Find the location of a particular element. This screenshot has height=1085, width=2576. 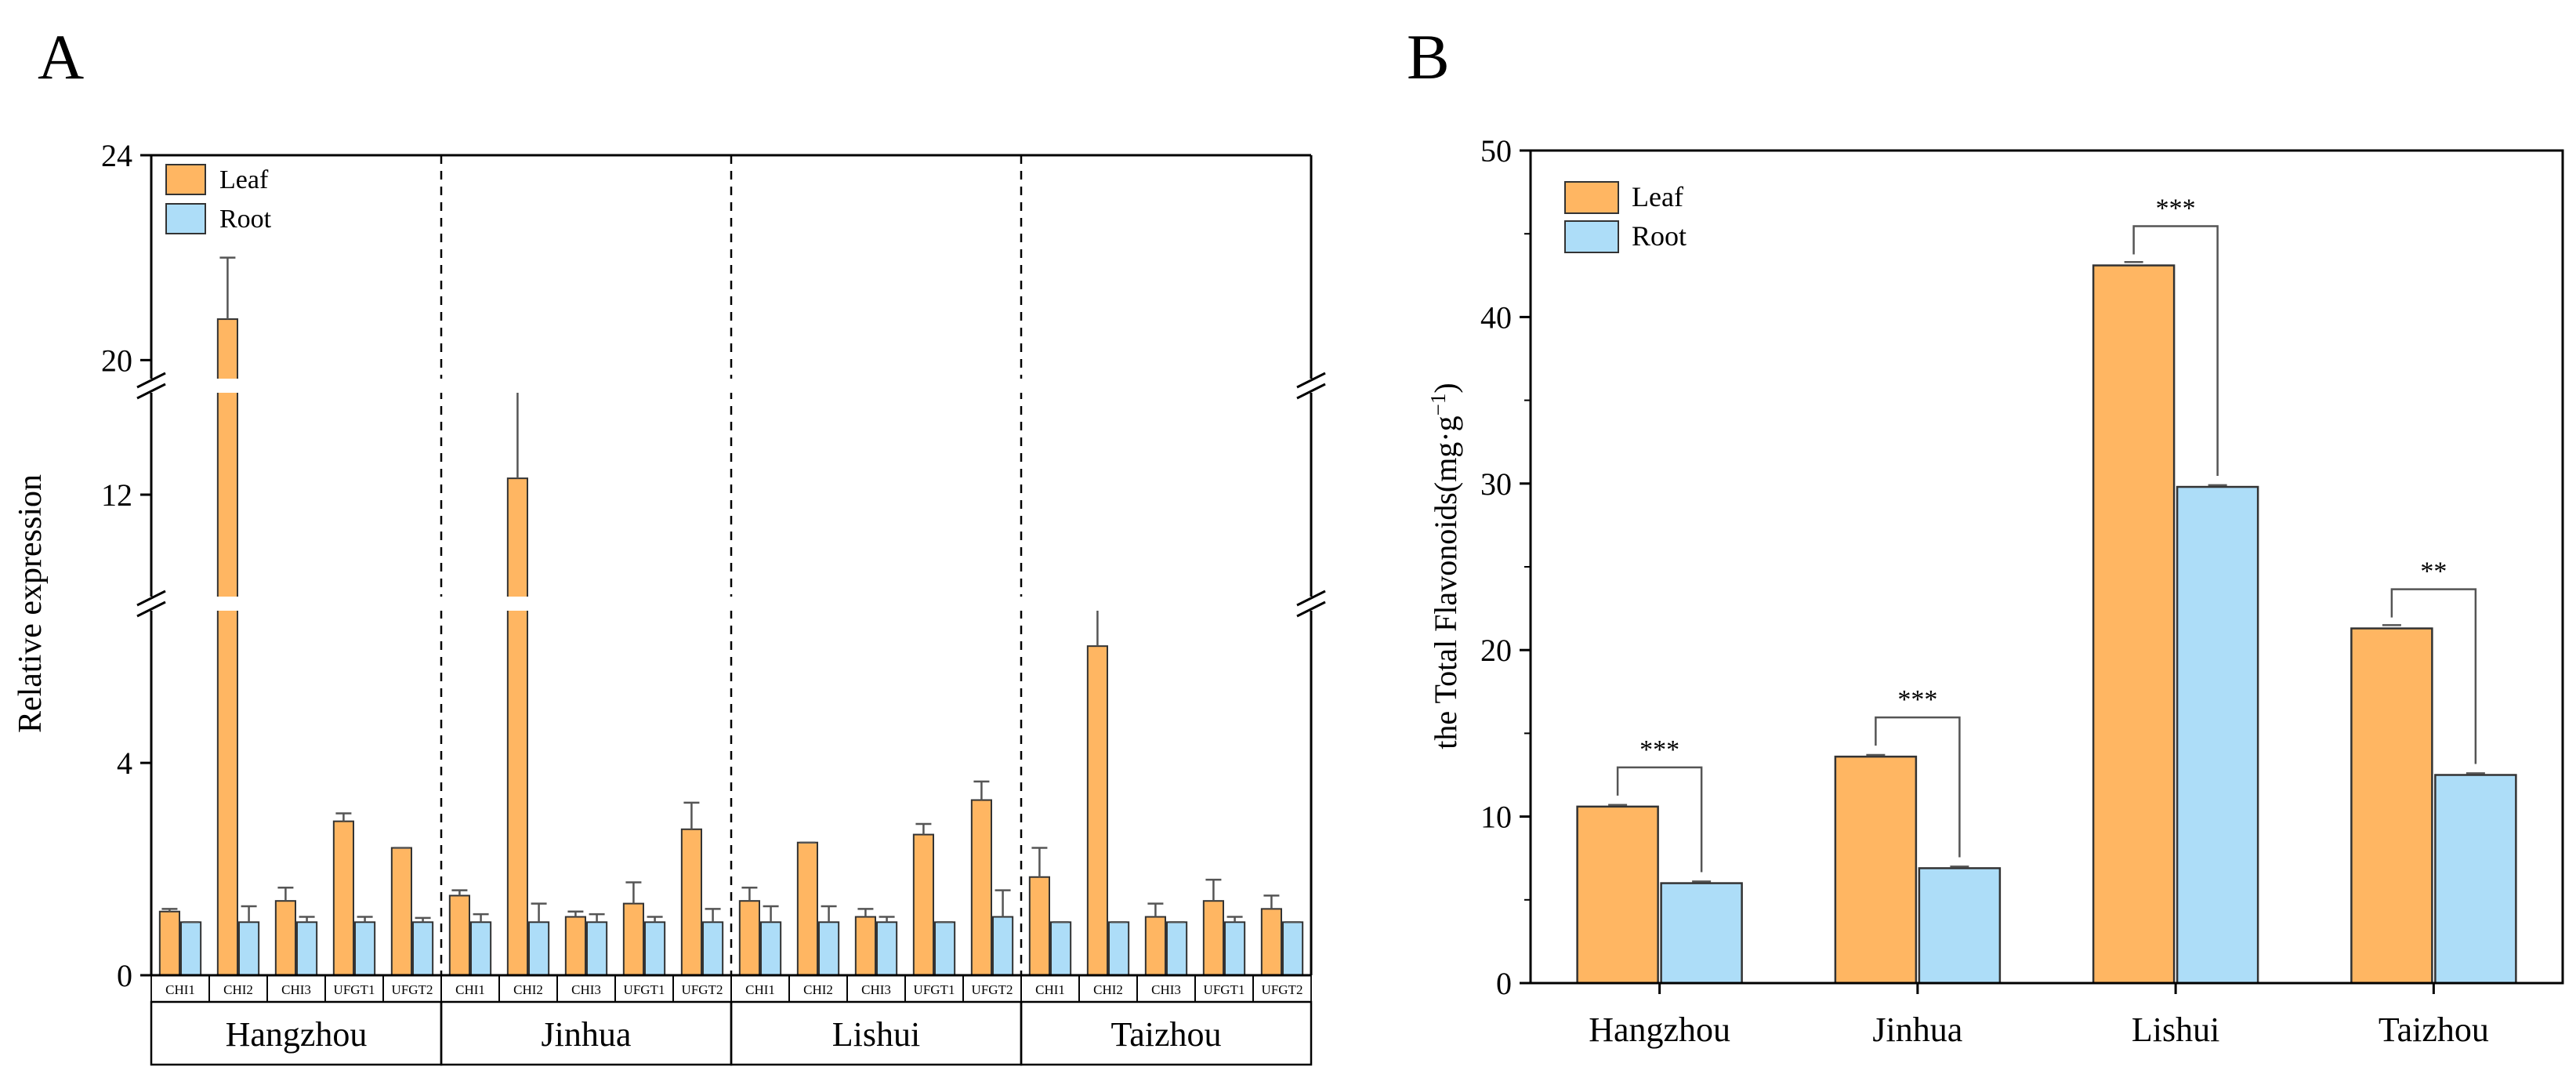

region-label: Lishui is located at coordinates (876, 1034).